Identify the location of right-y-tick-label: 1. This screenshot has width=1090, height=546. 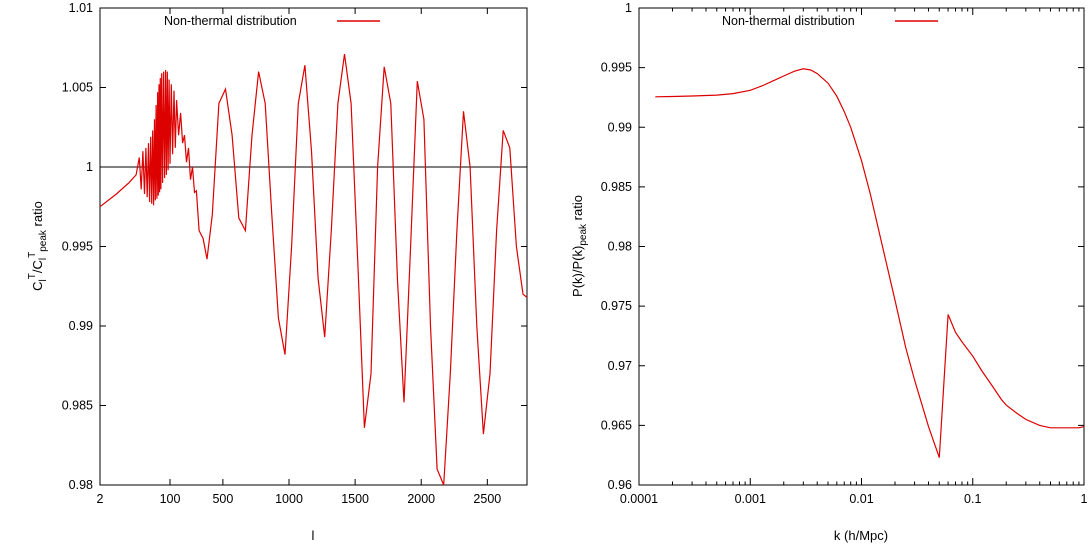
(628, 8).